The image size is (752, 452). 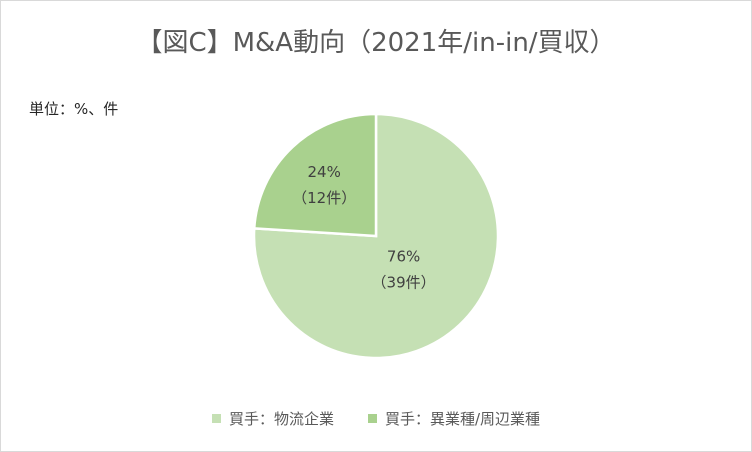 I want to click on legend-label-other-industry: 買手：異業種/周辺業種, so click(x=462, y=419).